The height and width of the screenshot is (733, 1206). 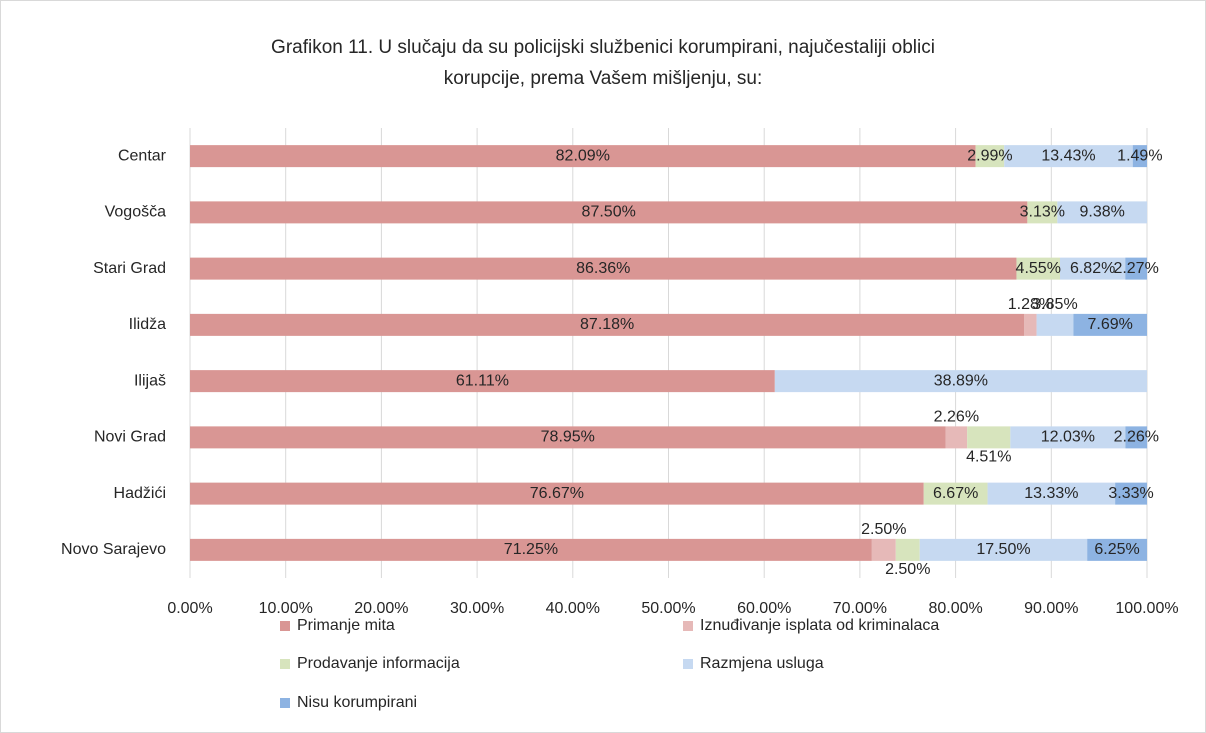 I want to click on x-tick-label: 100.00%, so click(x=1146, y=608).